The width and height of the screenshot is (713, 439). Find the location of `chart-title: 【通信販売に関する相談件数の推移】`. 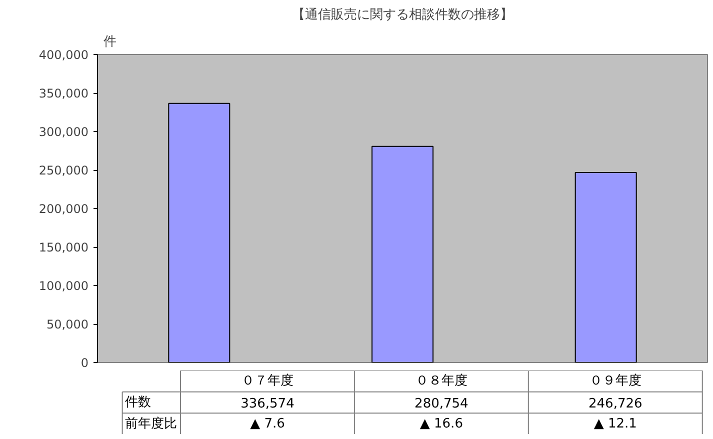

chart-title: 【通信販売に関する相談件数の推移】 is located at coordinates (402, 15).